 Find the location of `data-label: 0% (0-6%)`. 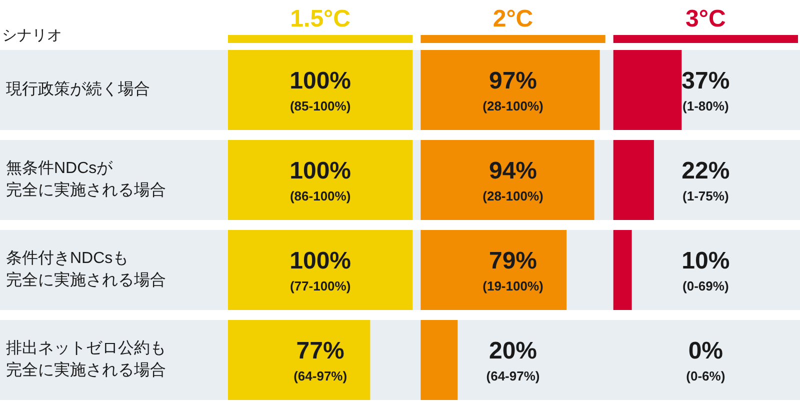

data-label: 0% (0-6%) is located at coordinates (706, 360).